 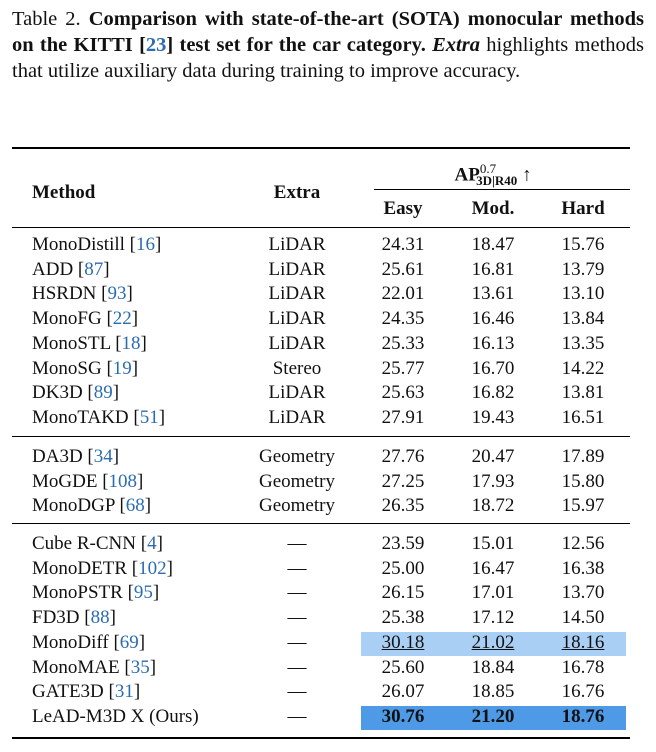 What do you see at coordinates (583, 691) in the screenshot?
I see `hard-score: 16.76` at bounding box center [583, 691].